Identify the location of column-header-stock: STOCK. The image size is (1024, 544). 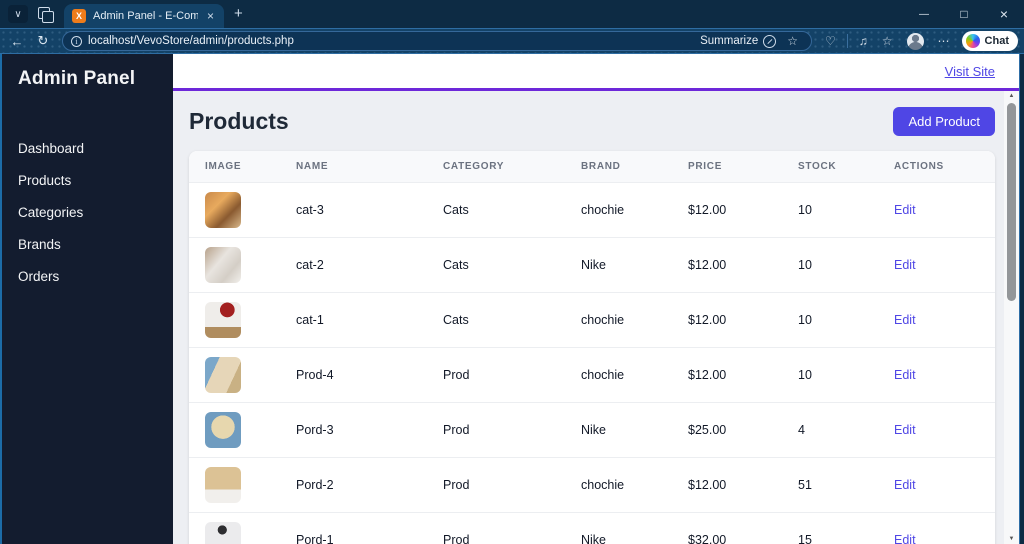
(830, 167).